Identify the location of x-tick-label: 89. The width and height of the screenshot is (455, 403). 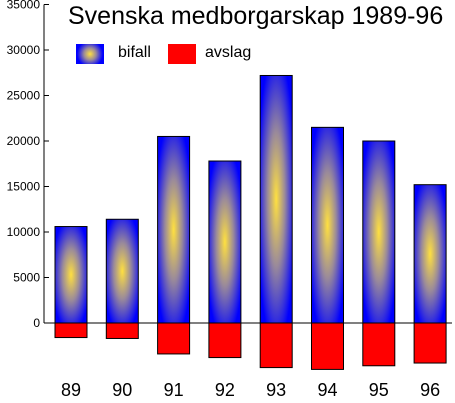
(71, 390).